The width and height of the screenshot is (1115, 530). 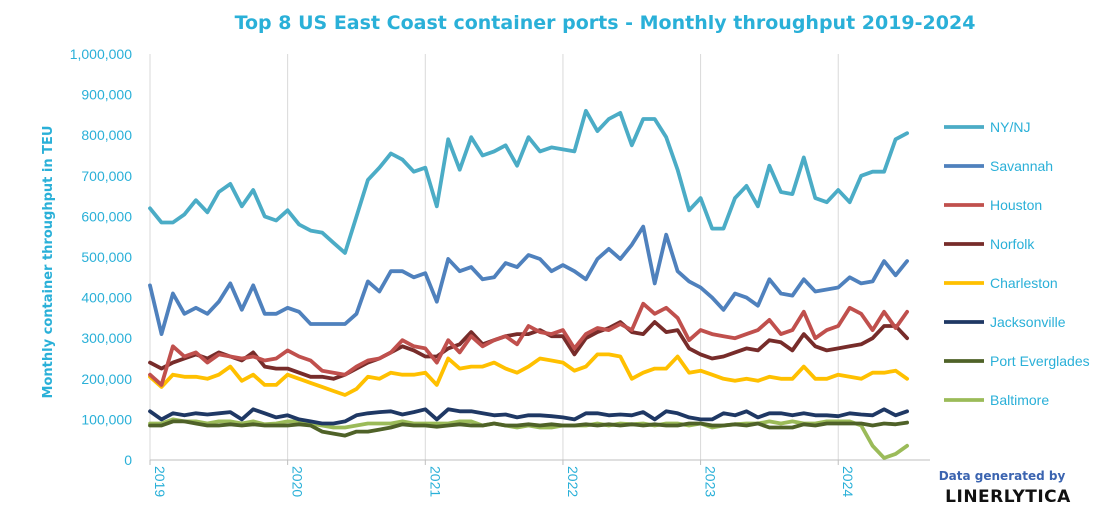 I want to click on axes, so click(x=539, y=462).